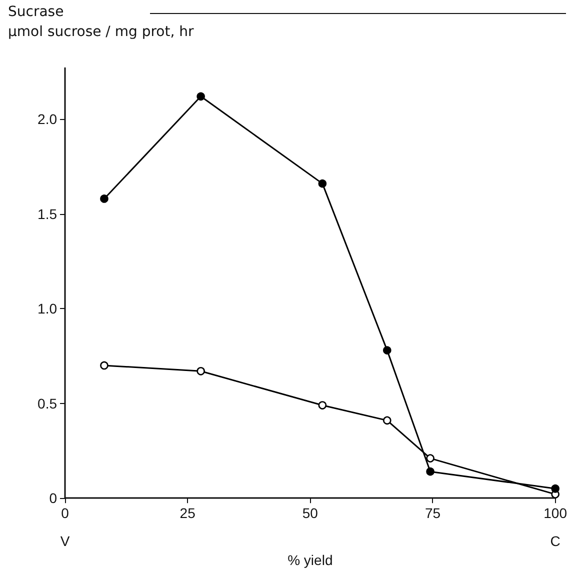  Describe the element at coordinates (310, 513) in the screenshot. I see `x-tick-label: 50` at that location.